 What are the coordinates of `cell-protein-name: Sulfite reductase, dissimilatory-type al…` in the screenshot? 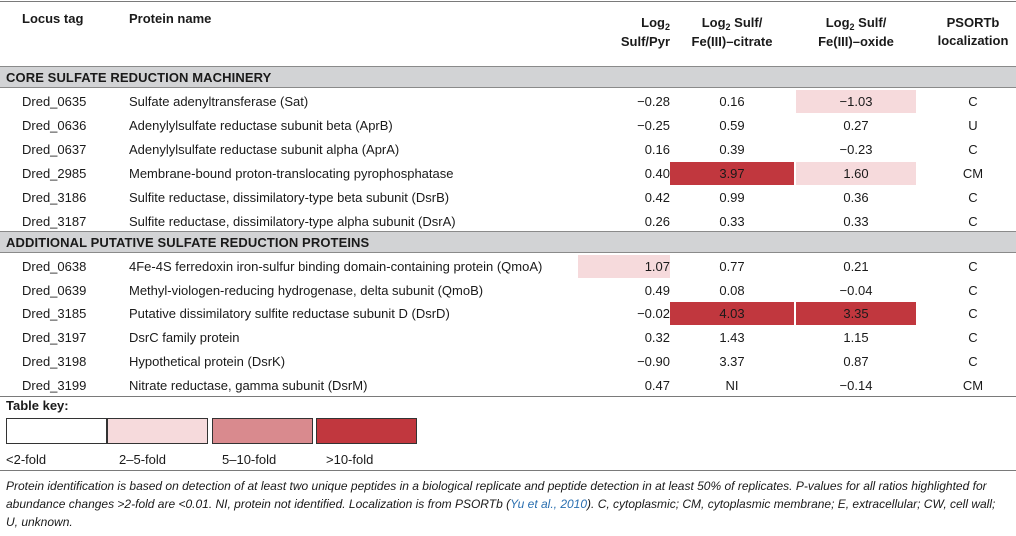 It's located at (292, 221).